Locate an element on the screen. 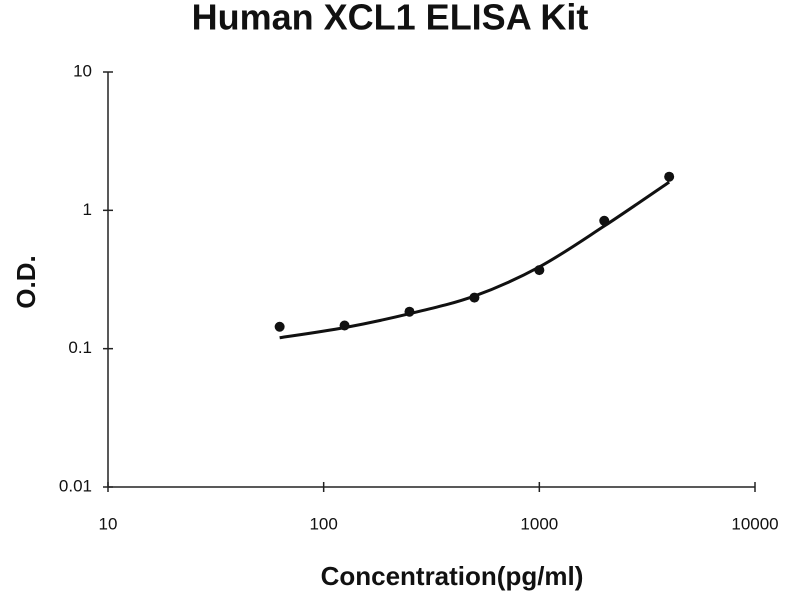  y-tick-label: 1 is located at coordinates (87, 209).